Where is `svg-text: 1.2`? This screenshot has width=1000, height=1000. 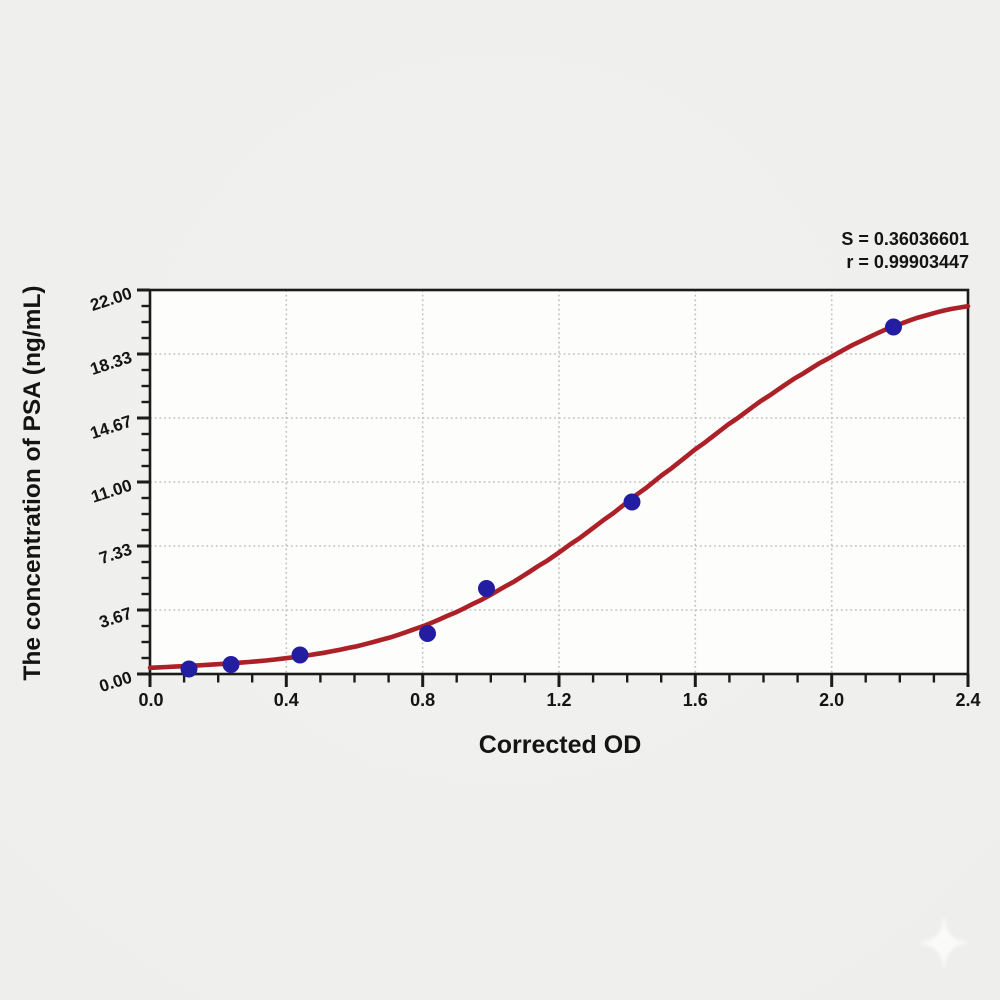
svg-text: 1.2 is located at coordinates (558, 700).